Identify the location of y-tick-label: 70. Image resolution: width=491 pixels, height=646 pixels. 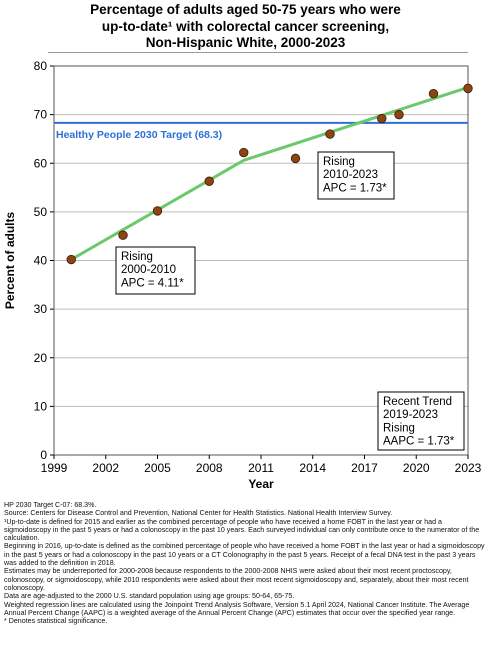
(41, 115).